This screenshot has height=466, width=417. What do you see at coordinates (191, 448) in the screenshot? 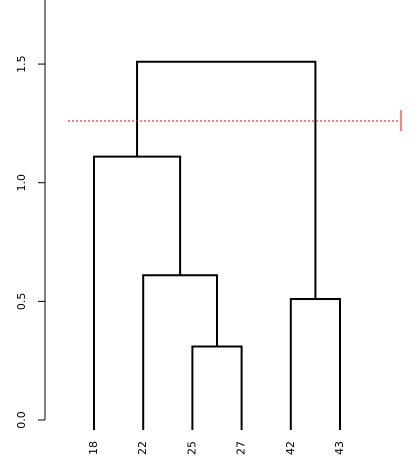
I see `leaf-label: 25` at bounding box center [191, 448].